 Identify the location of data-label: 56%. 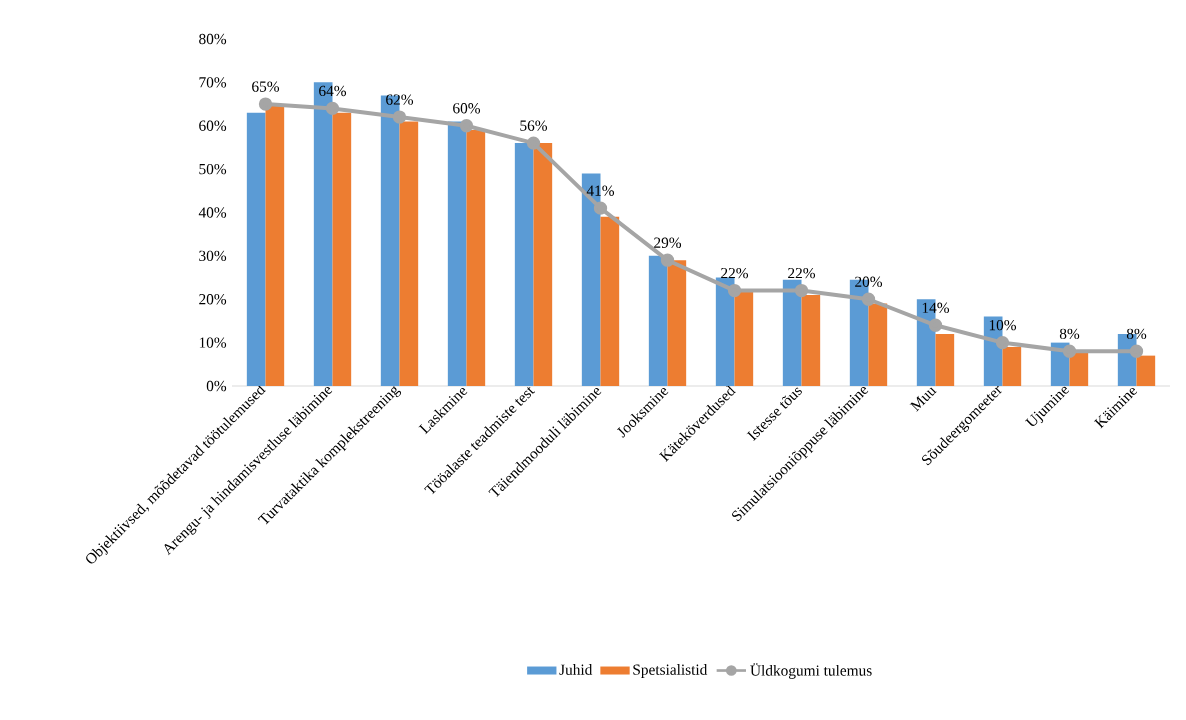
(534, 125).